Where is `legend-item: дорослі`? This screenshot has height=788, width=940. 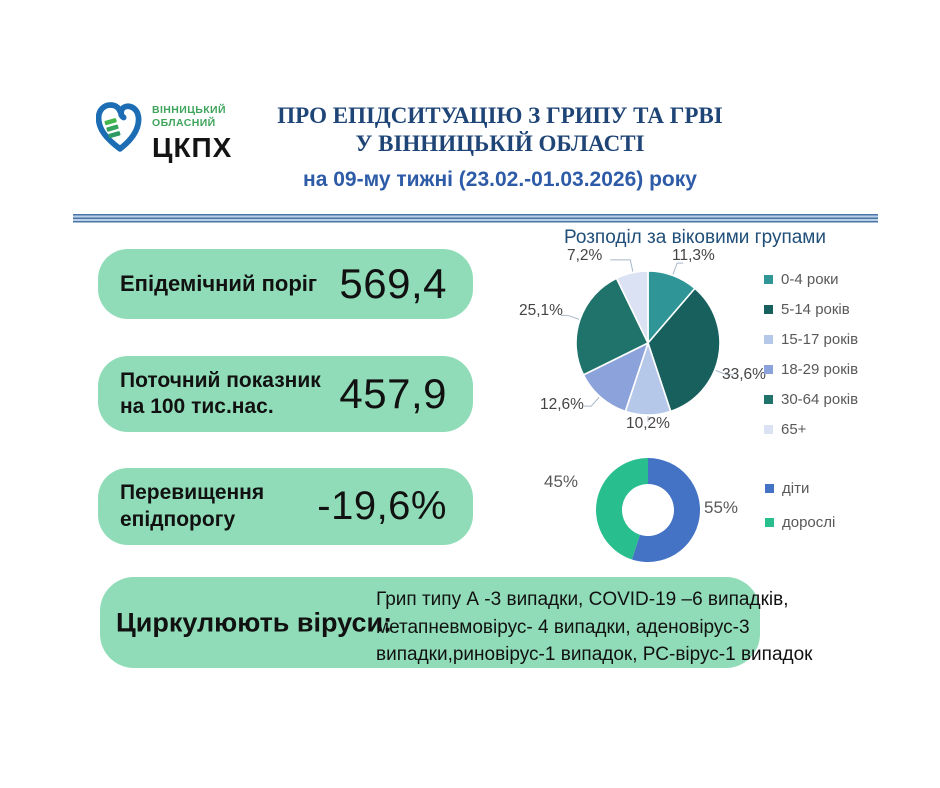 legend-item: дорослі is located at coordinates (800, 531).